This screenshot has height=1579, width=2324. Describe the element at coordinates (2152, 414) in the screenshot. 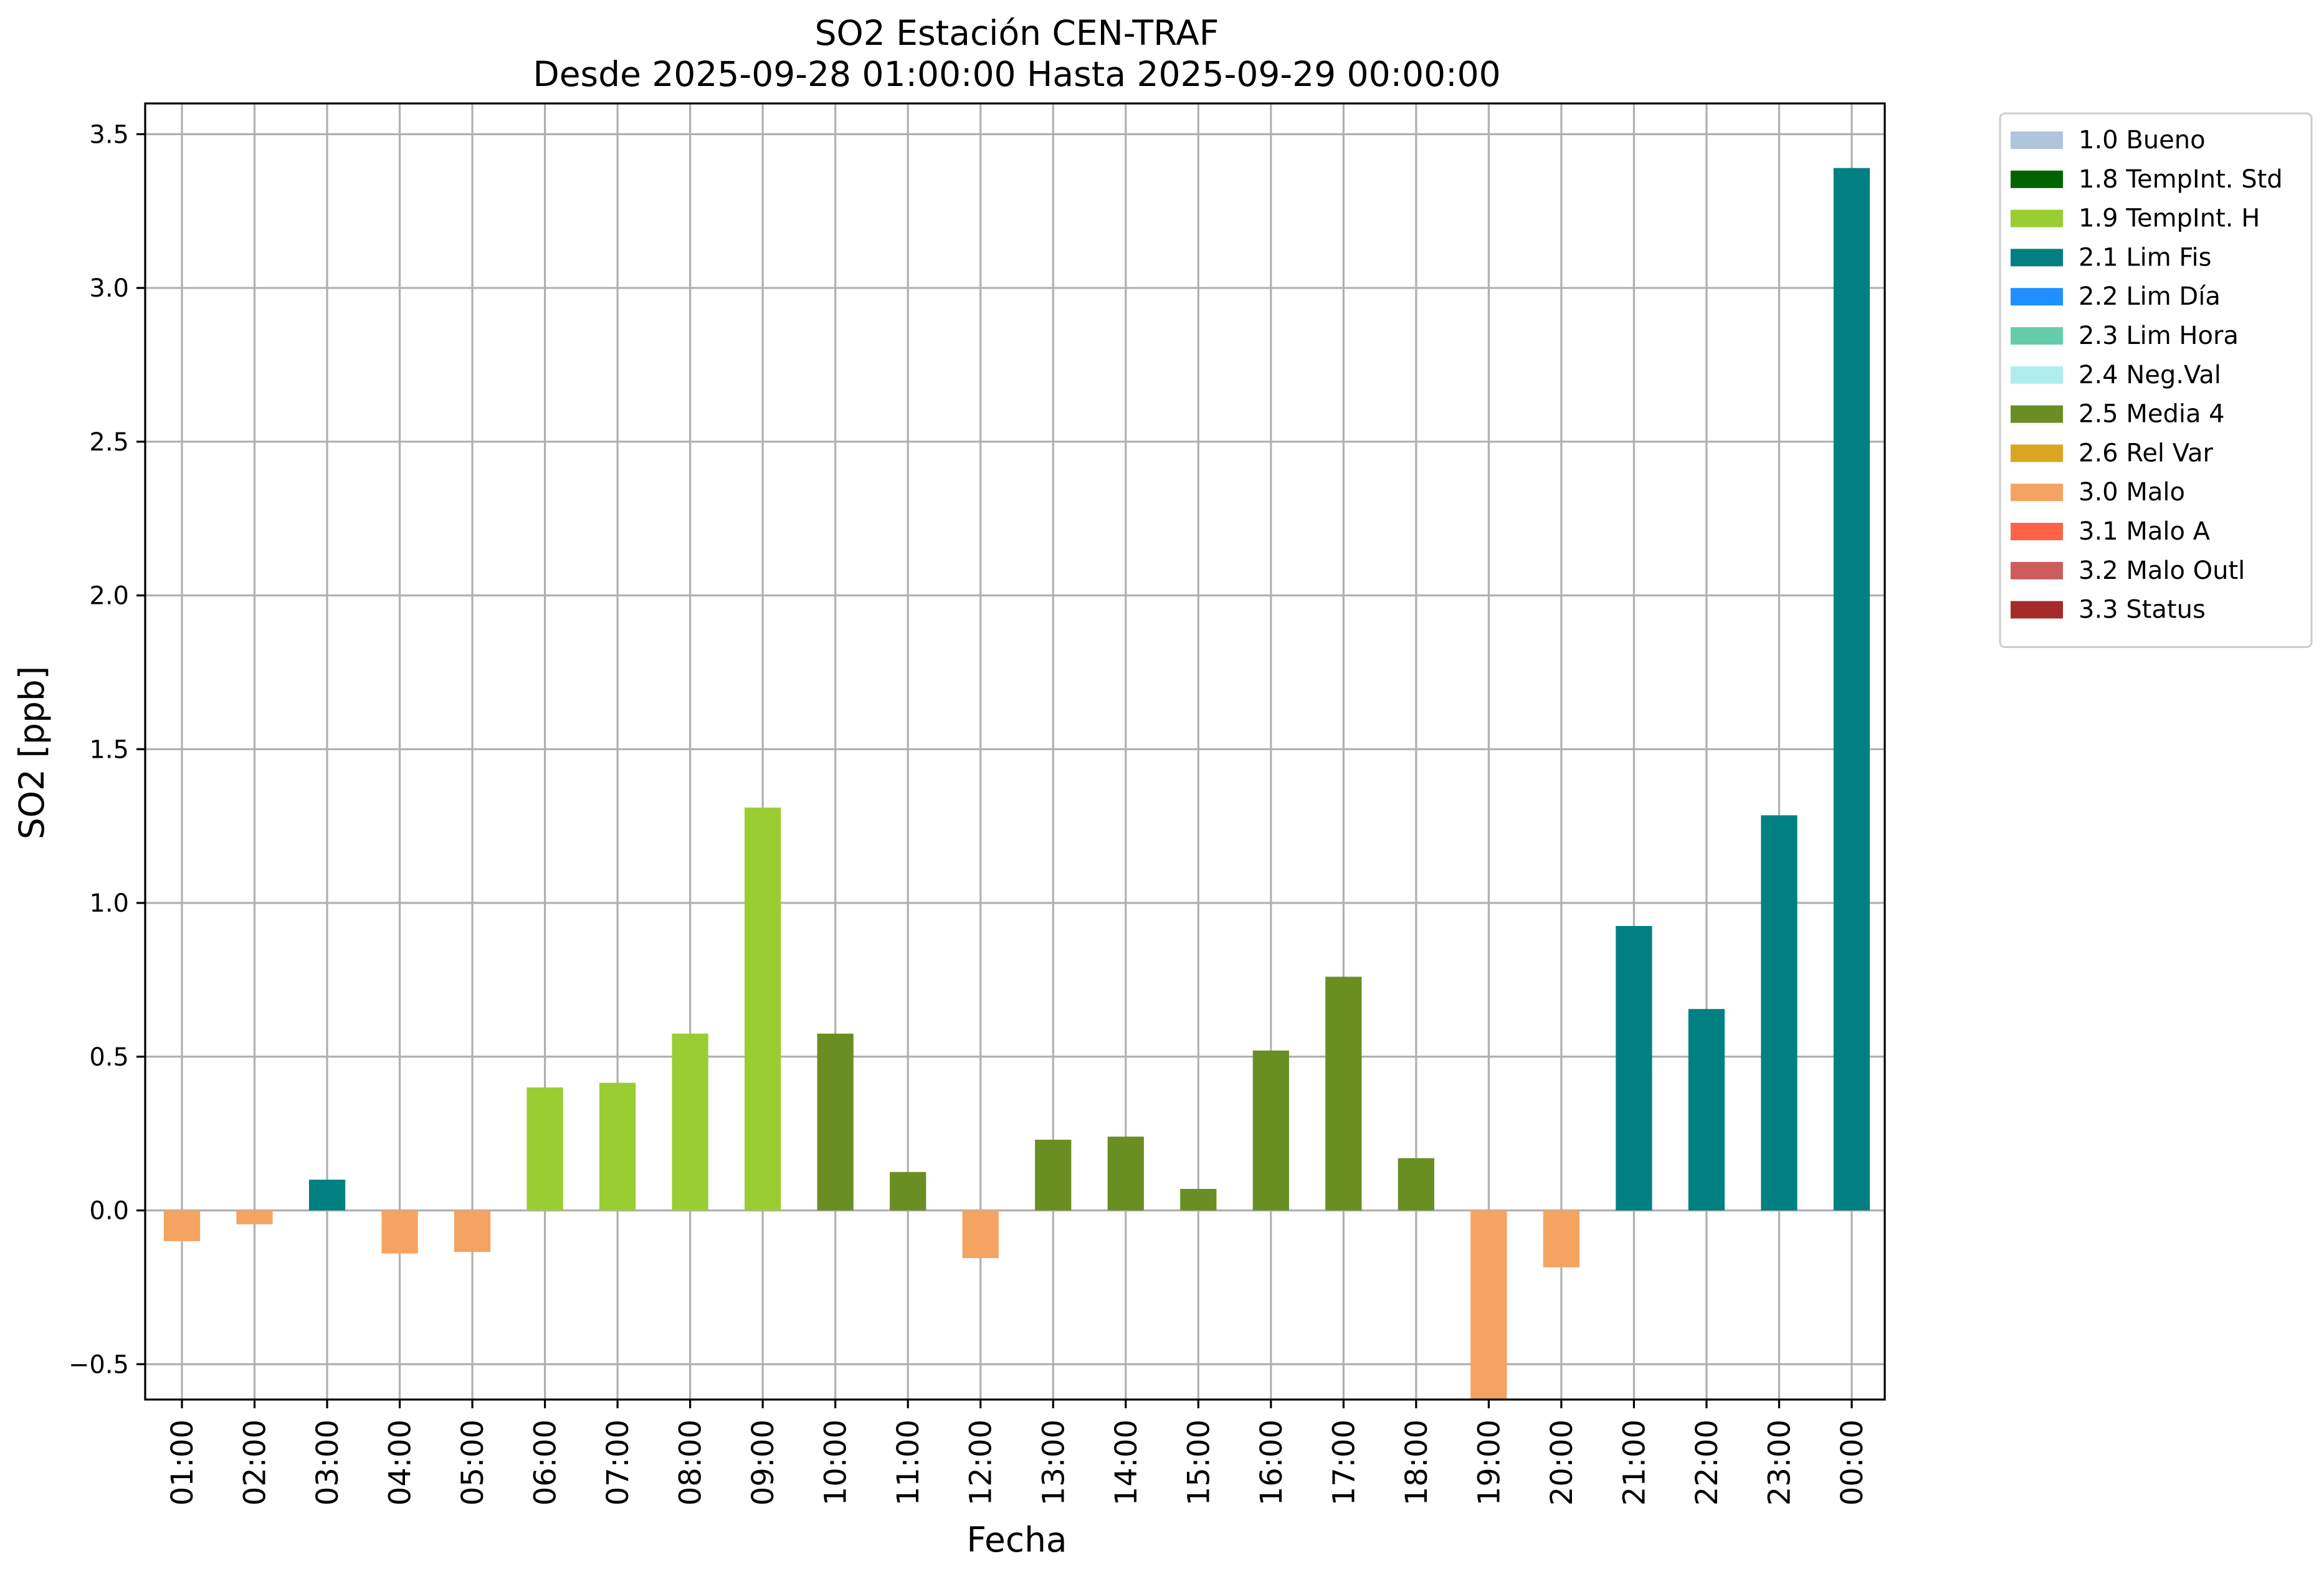

I see `legend-label: 2.5 Media 4` at that location.